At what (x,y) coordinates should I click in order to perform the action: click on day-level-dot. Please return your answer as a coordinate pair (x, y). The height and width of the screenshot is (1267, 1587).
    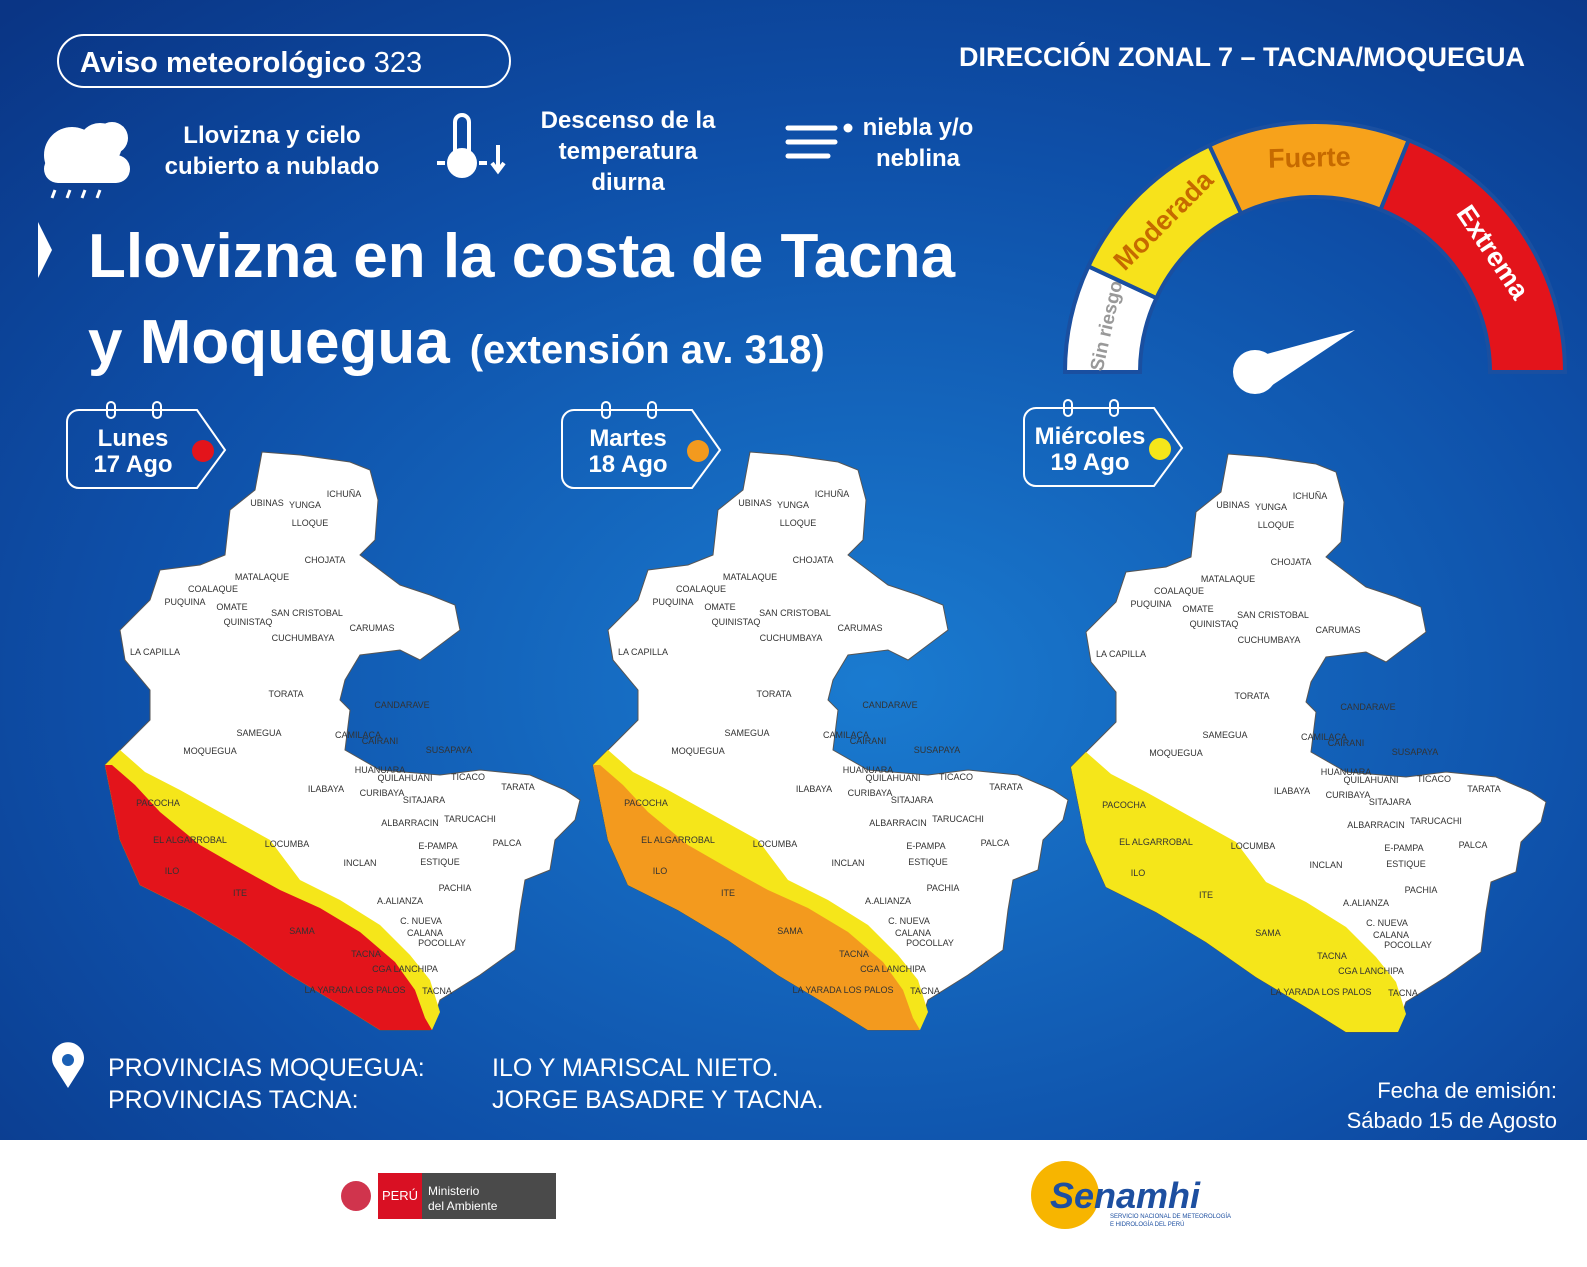
    Looking at the image, I should click on (203, 451).